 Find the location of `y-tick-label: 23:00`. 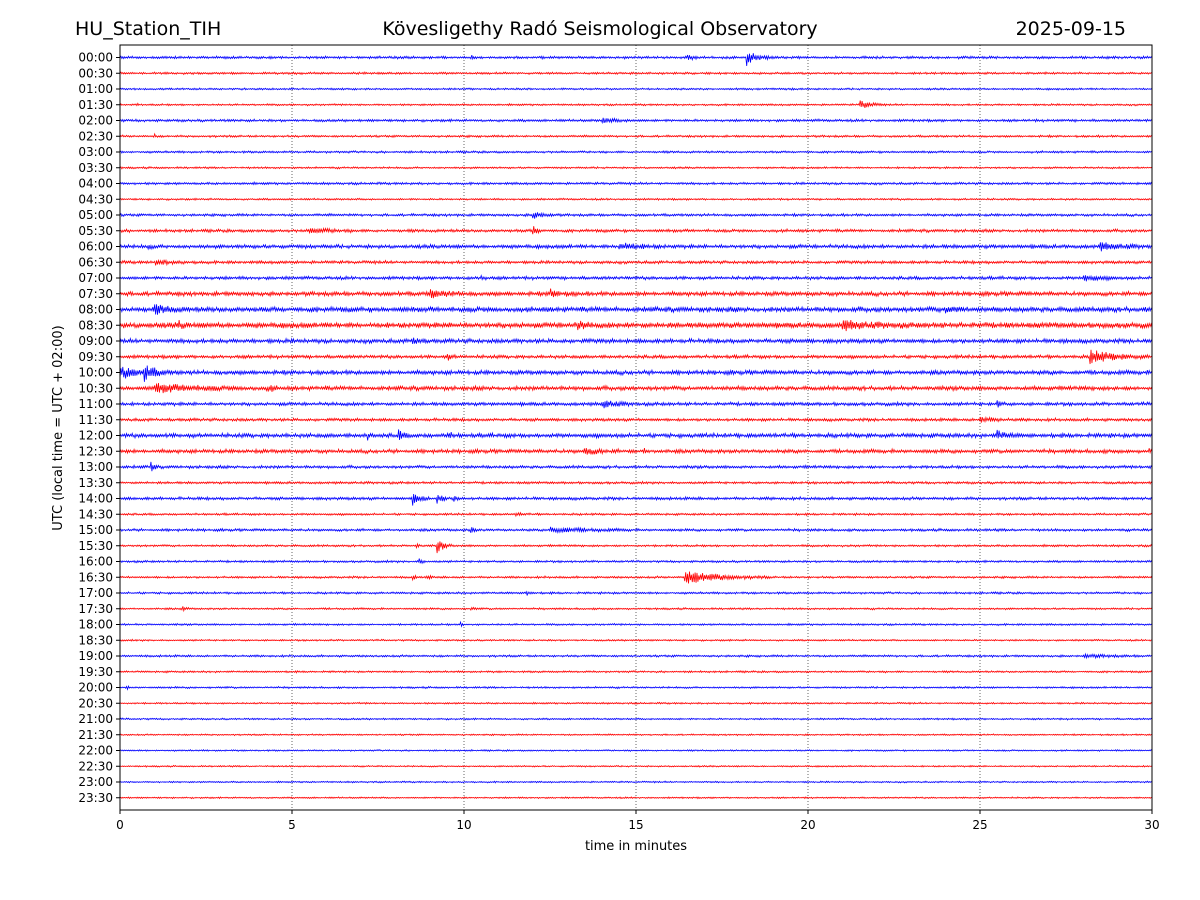

y-tick-label: 23:00 is located at coordinates (95, 782).